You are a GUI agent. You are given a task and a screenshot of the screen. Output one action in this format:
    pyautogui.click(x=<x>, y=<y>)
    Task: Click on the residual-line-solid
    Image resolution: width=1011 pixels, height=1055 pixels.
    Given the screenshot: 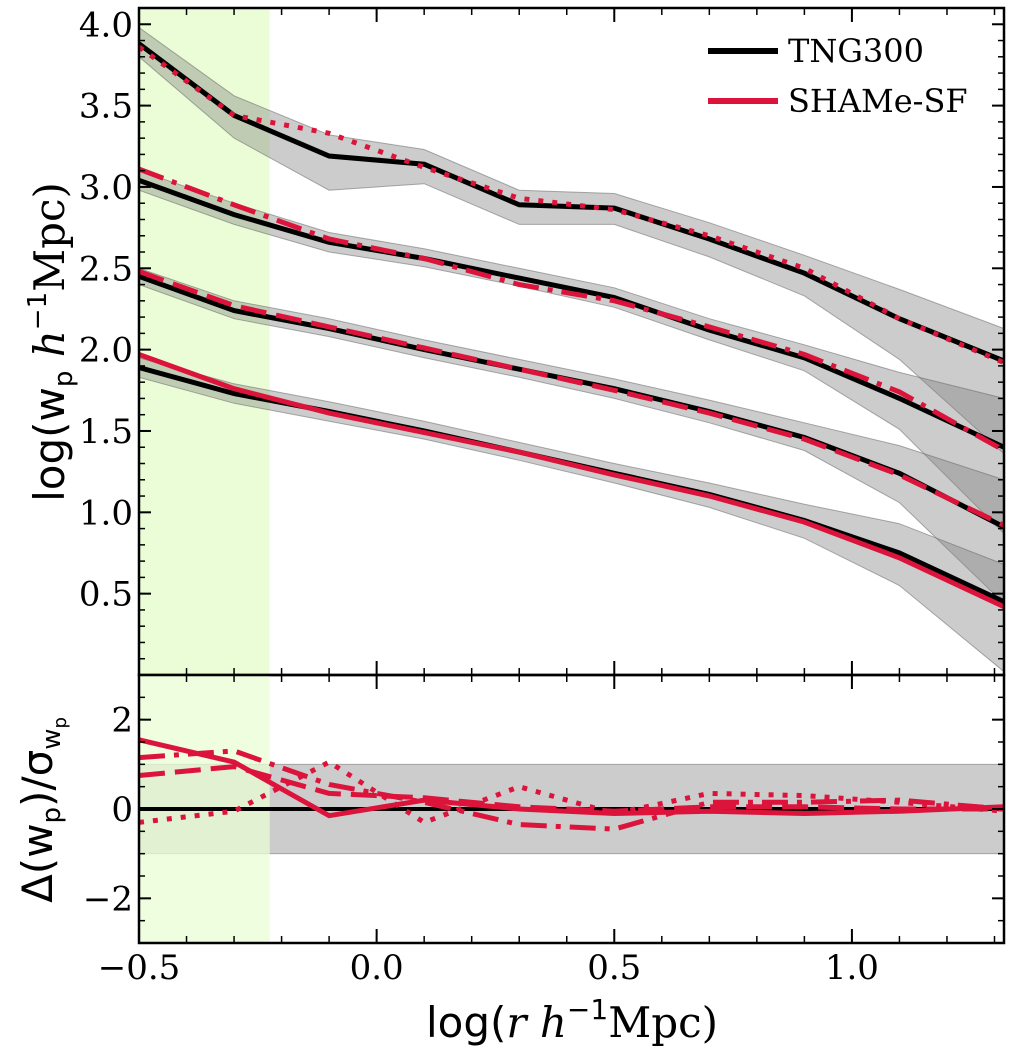 What is the action you would take?
    pyautogui.click(x=571, y=778)
    